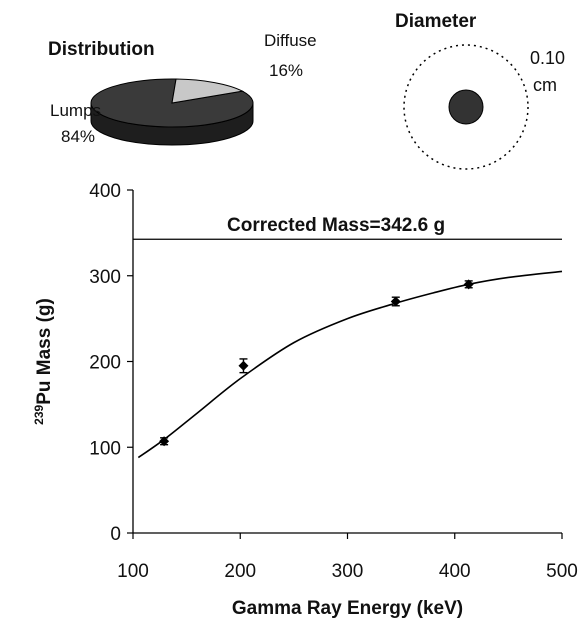  Describe the element at coordinates (44, 351) in the screenshot. I see `y-axis-label-main: Pu Mass (g)` at that location.